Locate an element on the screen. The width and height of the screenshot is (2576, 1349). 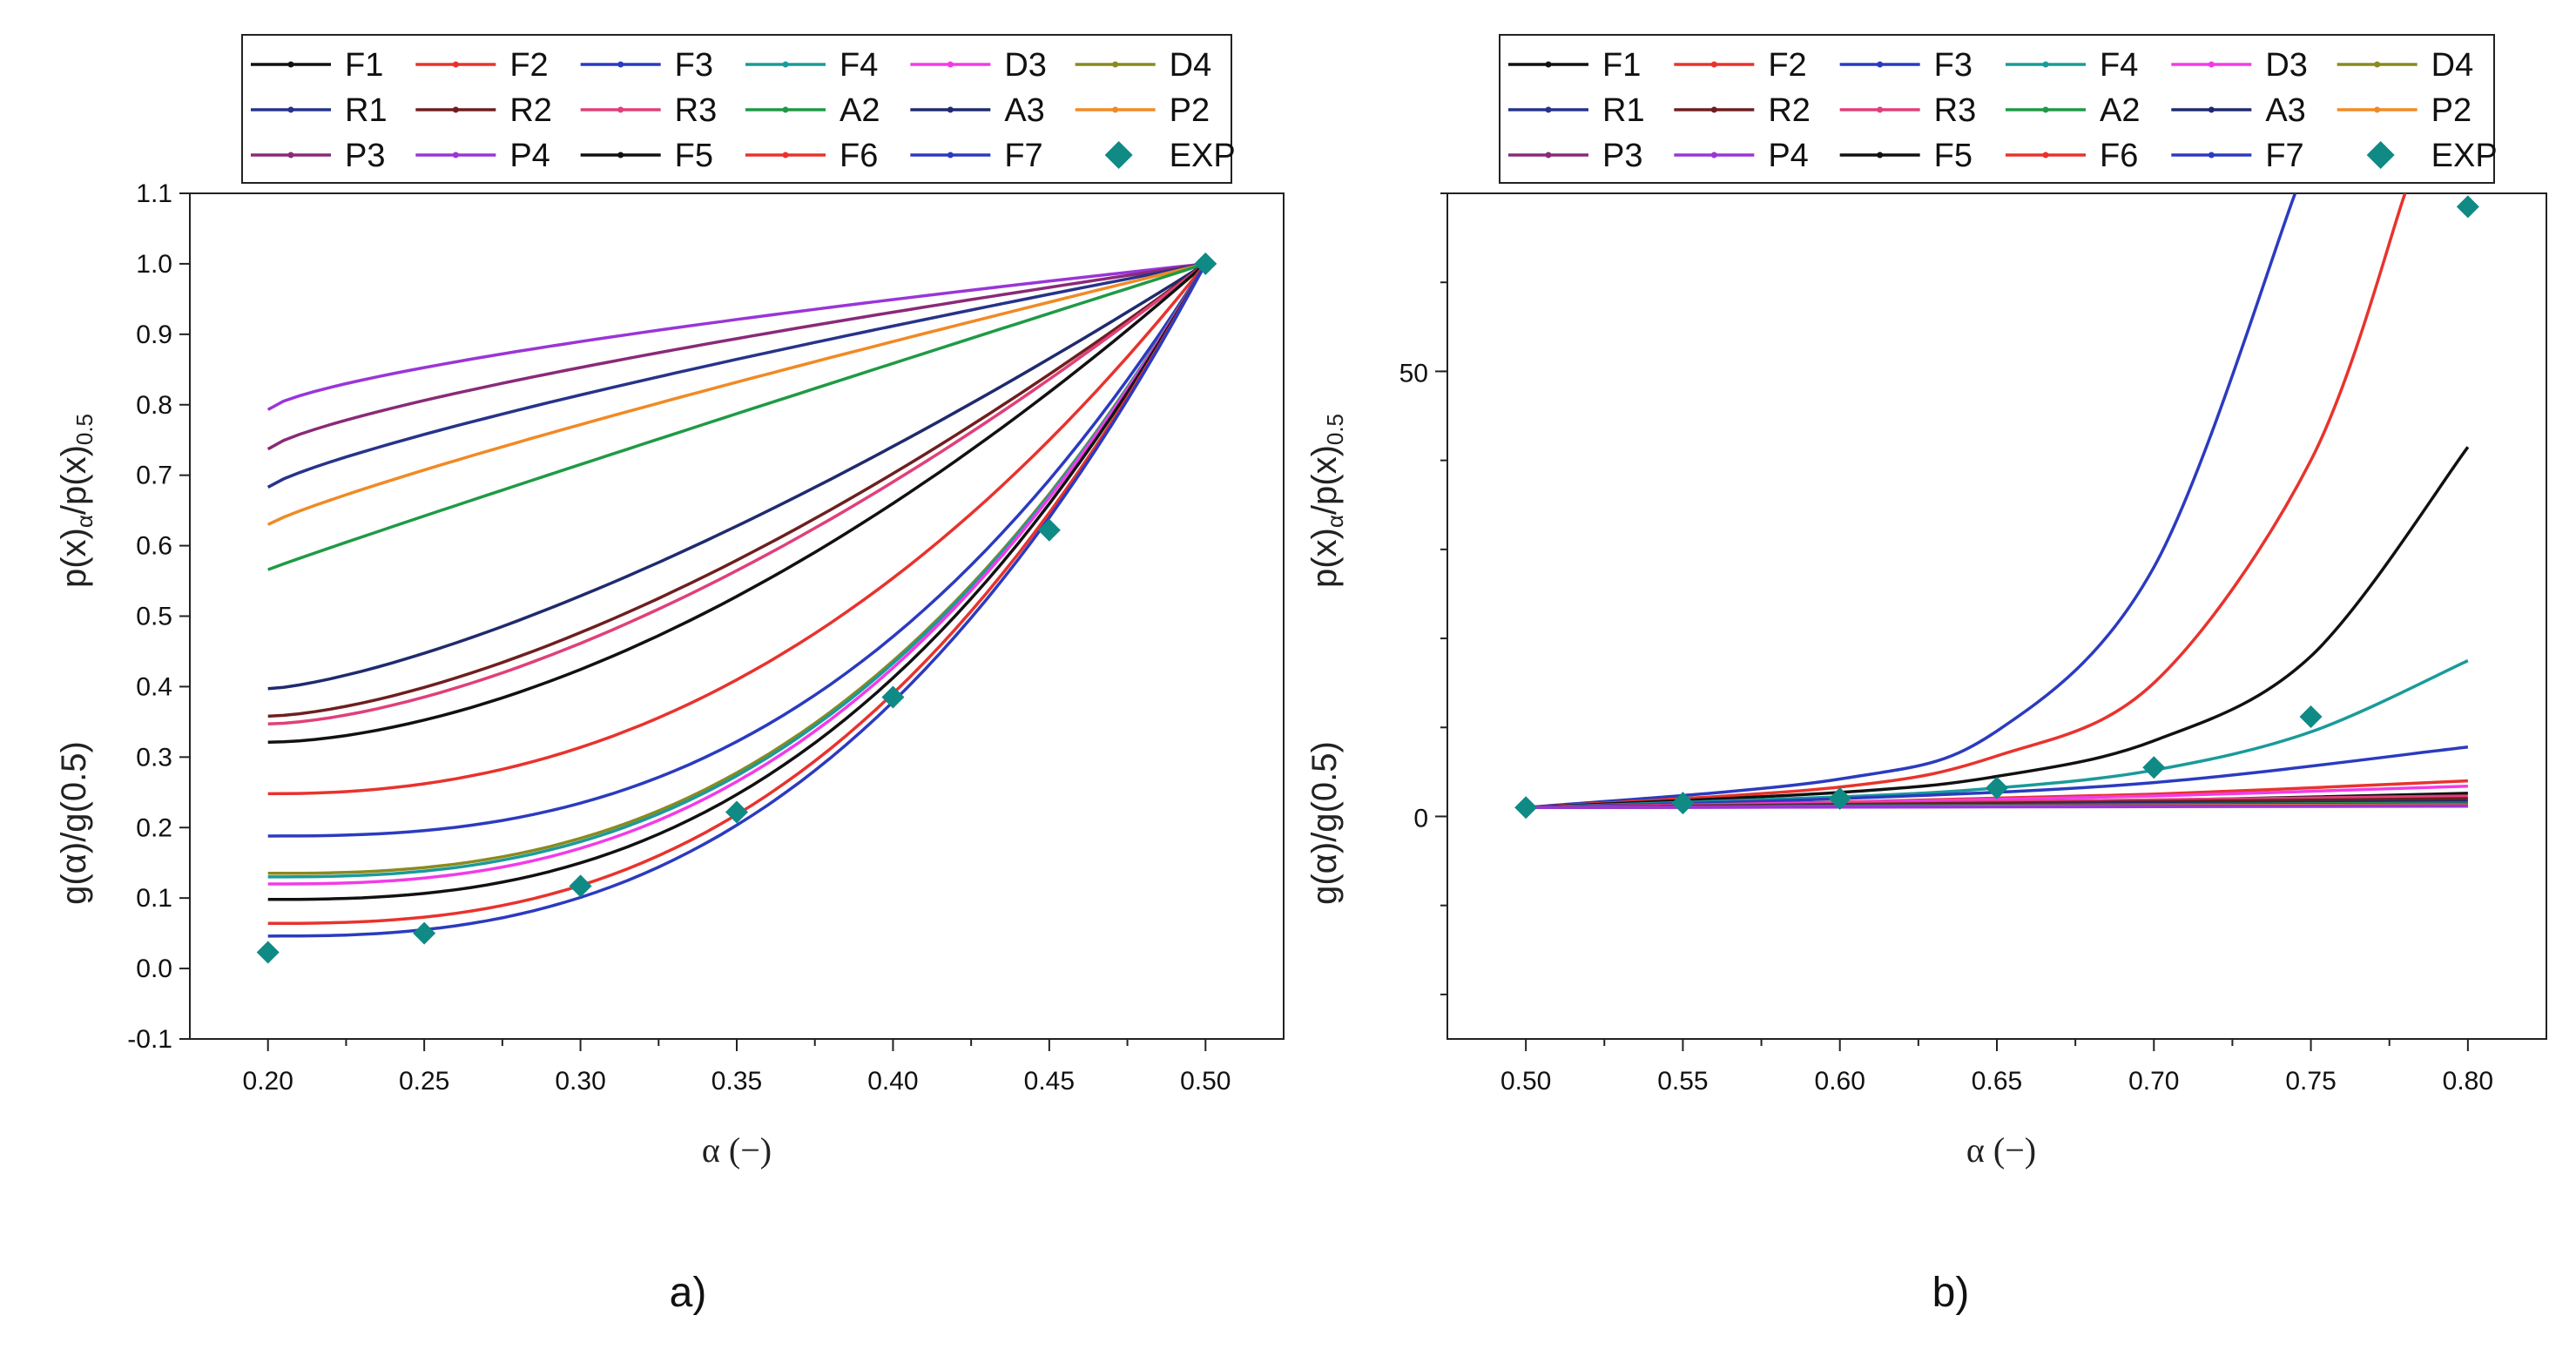
legend-label-r1: R1 is located at coordinates (1624, 110).